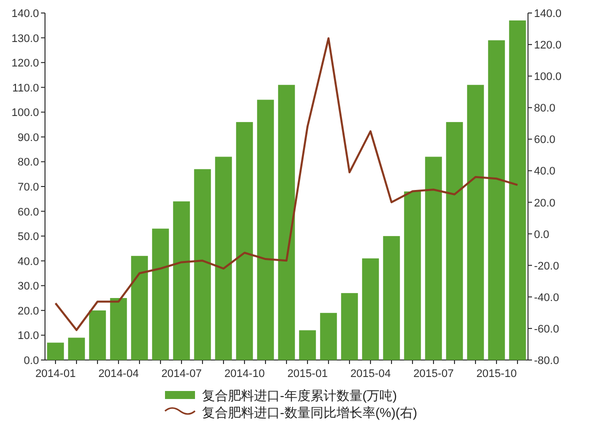 This screenshot has width=600, height=429. Describe the element at coordinates (310, 412) in the screenshot. I see `legend-label: 复合肥料进口-数量同比增长率(%)(右)` at that location.